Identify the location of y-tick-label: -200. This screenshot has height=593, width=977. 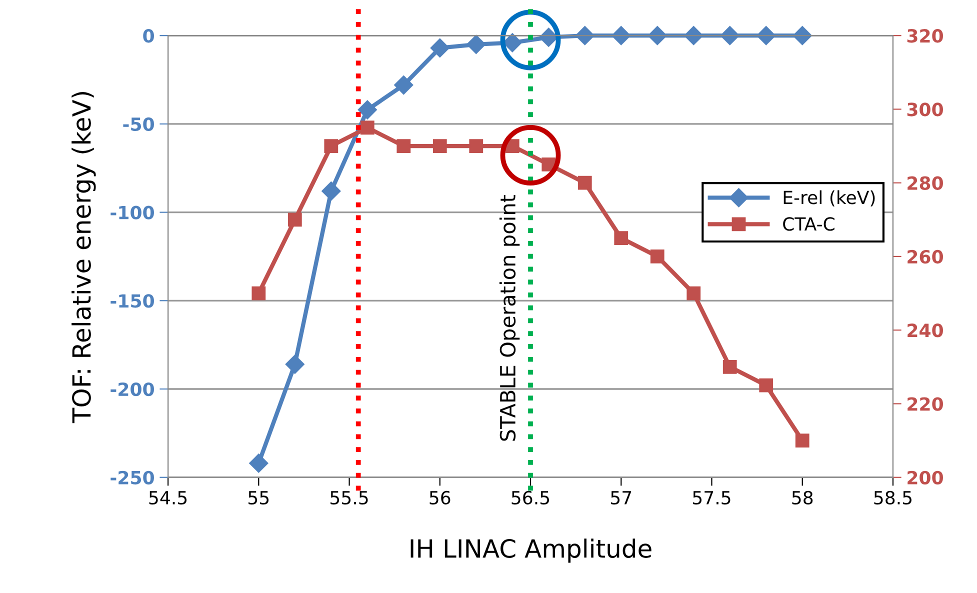
(132, 389).